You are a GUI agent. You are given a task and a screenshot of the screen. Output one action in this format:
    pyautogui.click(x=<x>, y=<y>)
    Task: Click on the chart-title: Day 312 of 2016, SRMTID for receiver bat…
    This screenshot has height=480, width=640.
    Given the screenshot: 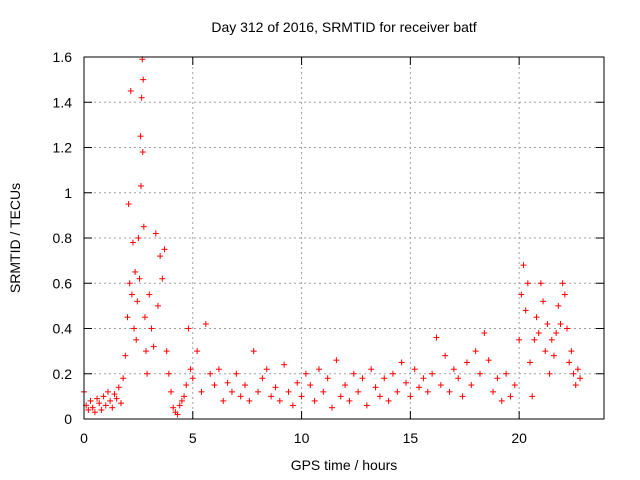 What is the action you would take?
    pyautogui.click(x=343, y=27)
    